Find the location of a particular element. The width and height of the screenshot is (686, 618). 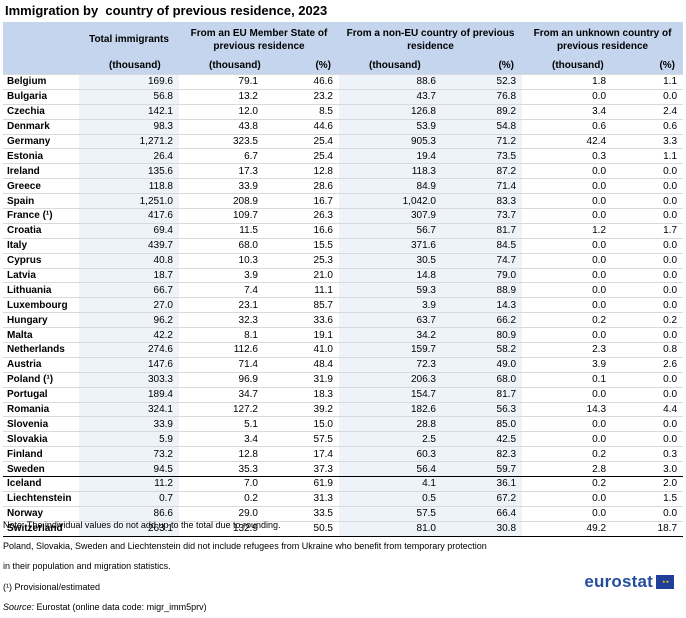

value-cell: 4.4 is located at coordinates (648, 409).